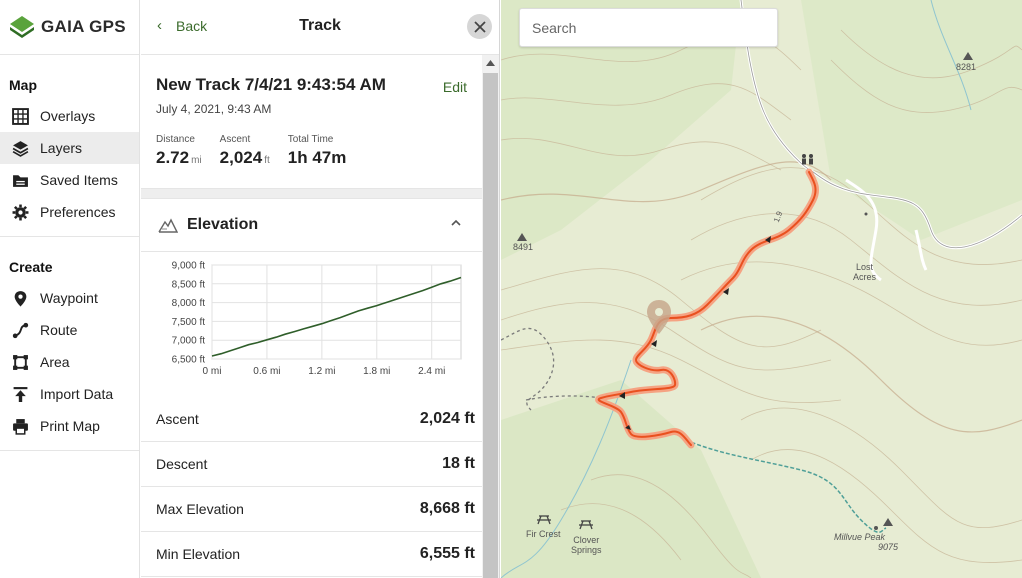 The height and width of the screenshot is (578, 1022). I want to click on close-button, so click(479, 26).